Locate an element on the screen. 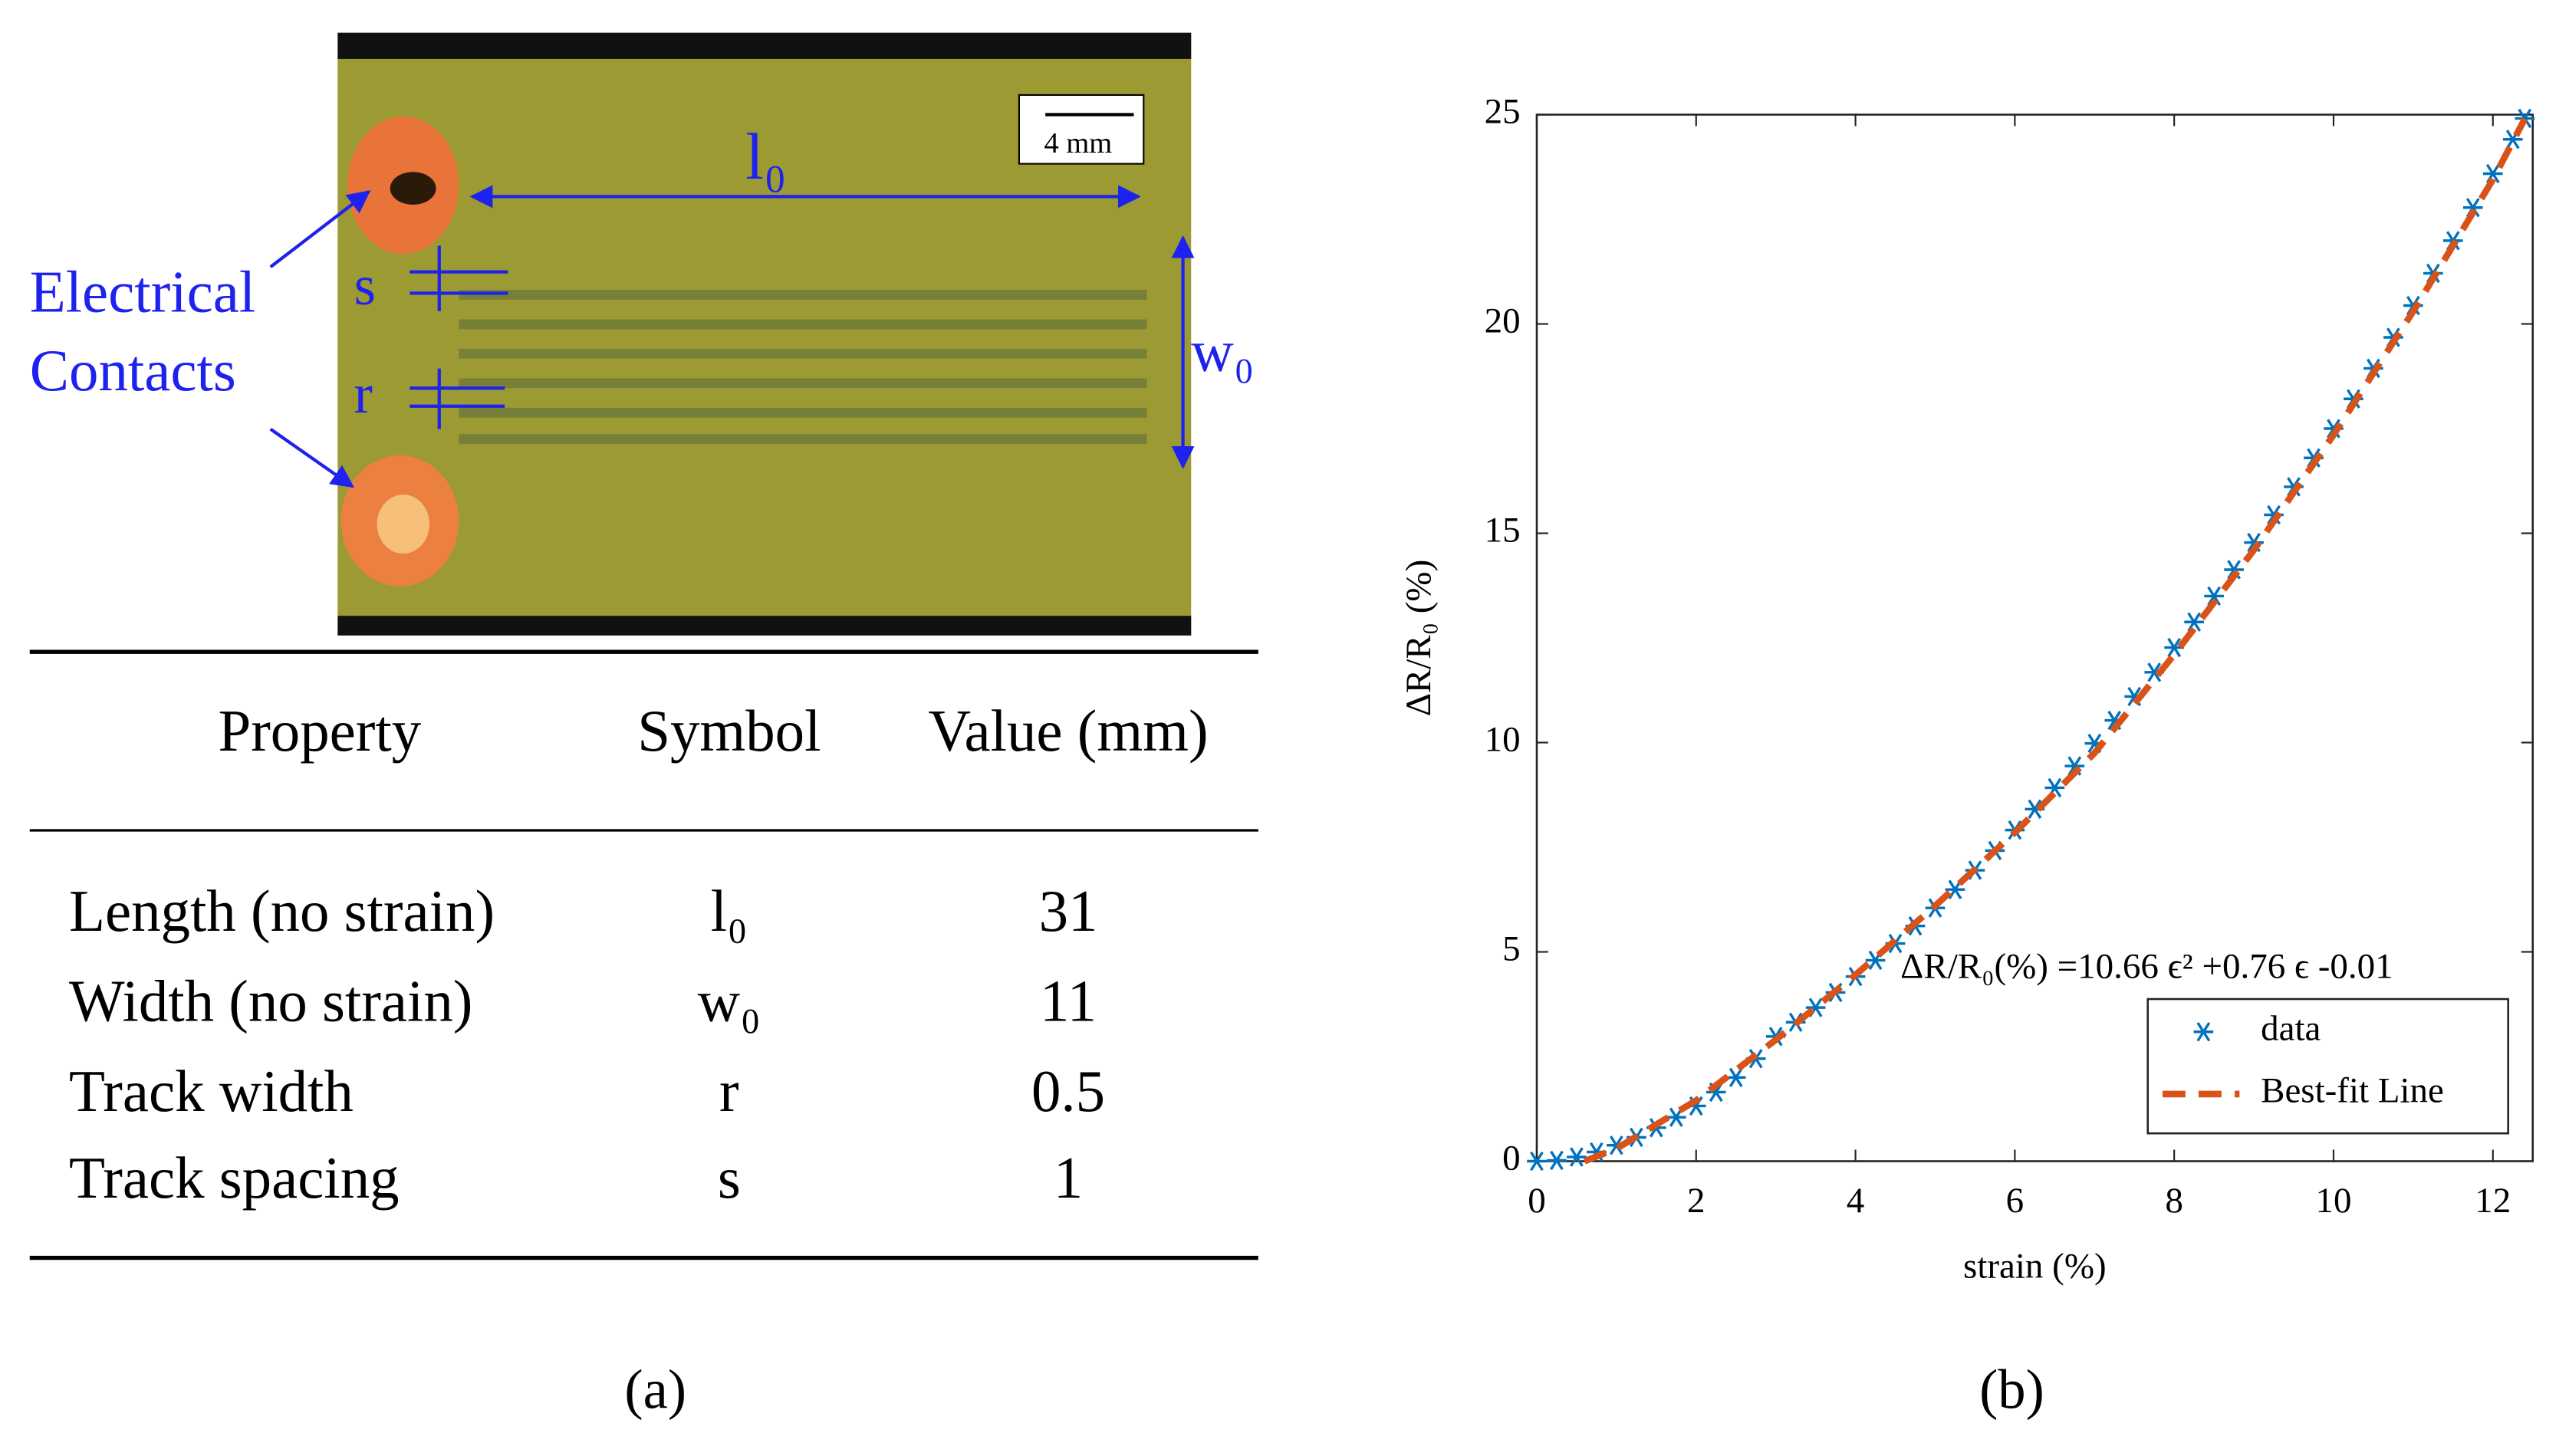 This screenshot has width=2569, height=1456. table-cell: Track spacing is located at coordinates (234, 1178).